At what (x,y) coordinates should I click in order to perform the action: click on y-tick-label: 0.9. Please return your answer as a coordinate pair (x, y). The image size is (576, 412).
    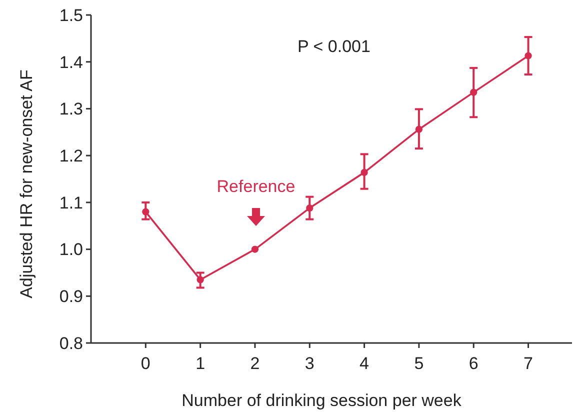
    Looking at the image, I should click on (71, 296).